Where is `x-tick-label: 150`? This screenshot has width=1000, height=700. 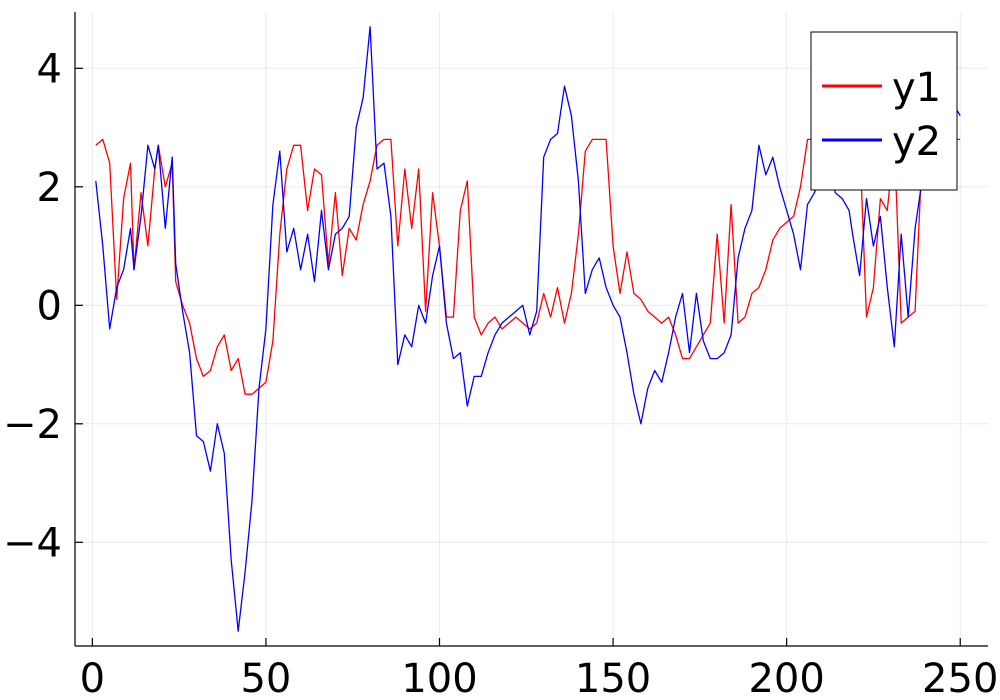
x-tick-label: 150 is located at coordinates (613, 678).